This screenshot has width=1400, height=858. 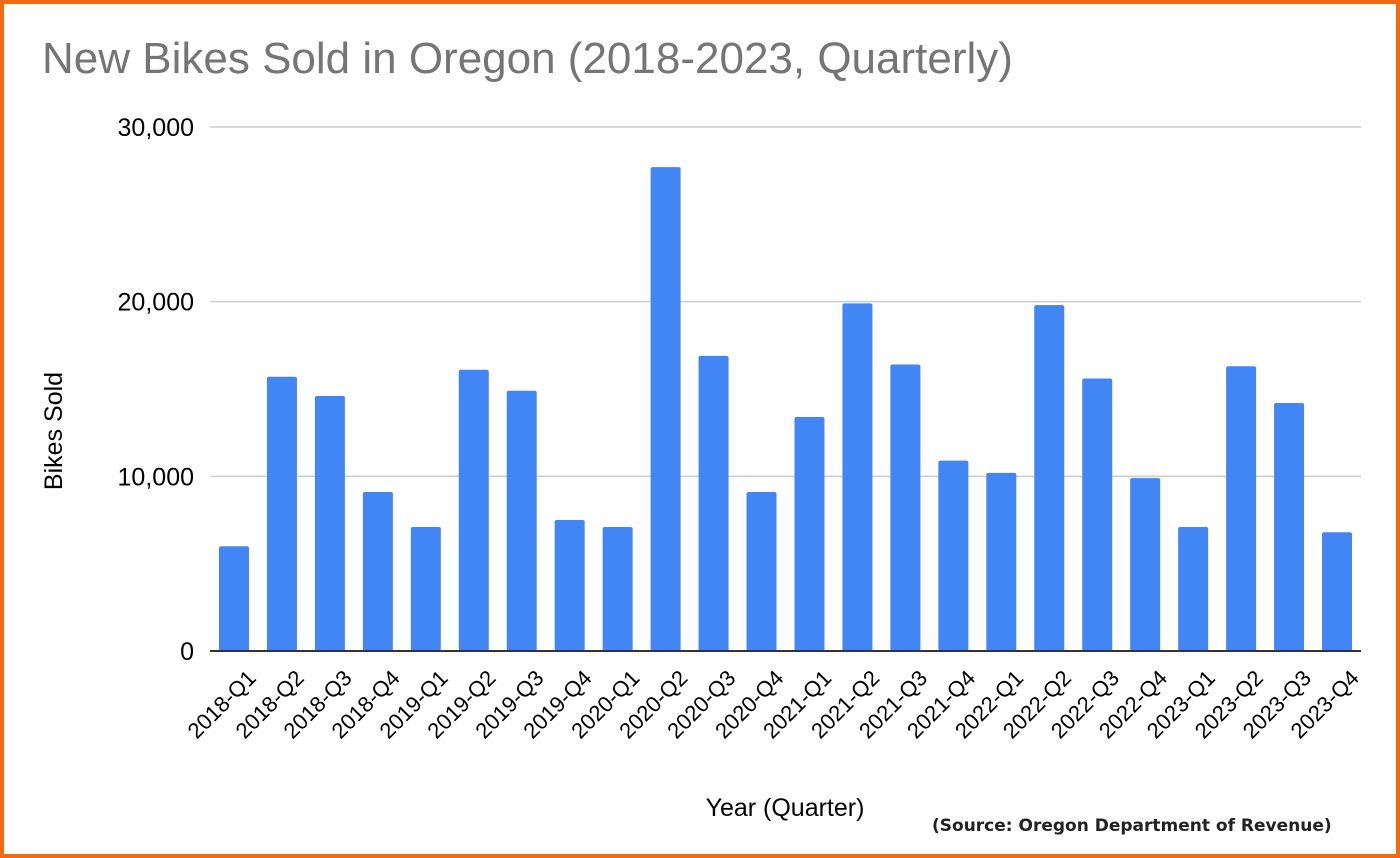 What do you see at coordinates (785, 808) in the screenshot?
I see `x-axis-title: Year (Quarter)` at bounding box center [785, 808].